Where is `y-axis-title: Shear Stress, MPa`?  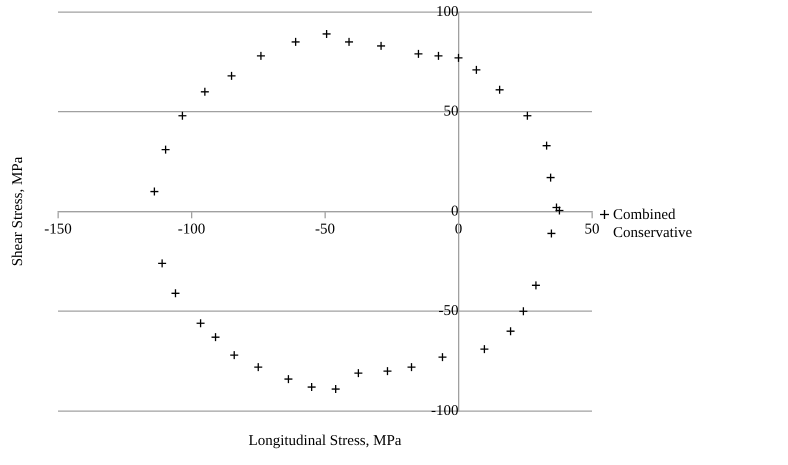
y-axis-title: Shear Stress, MPa is located at coordinates (18, 211).